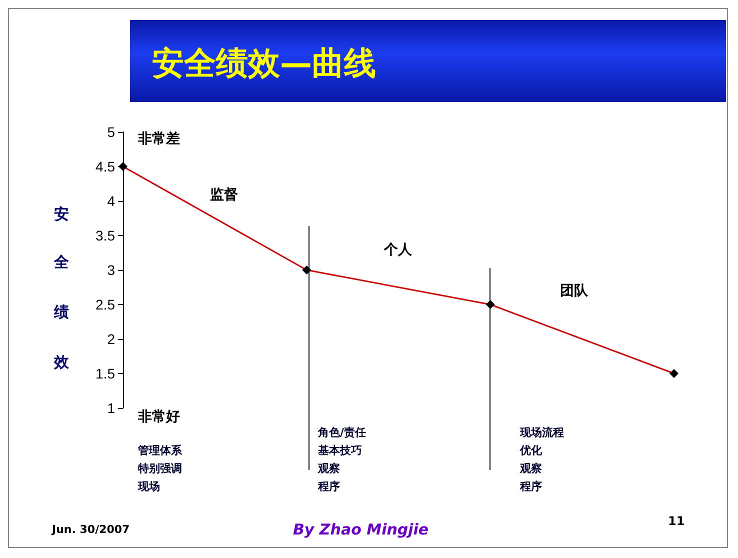  Describe the element at coordinates (398, 250) in the screenshot. I see `annotation: 个人` at that location.